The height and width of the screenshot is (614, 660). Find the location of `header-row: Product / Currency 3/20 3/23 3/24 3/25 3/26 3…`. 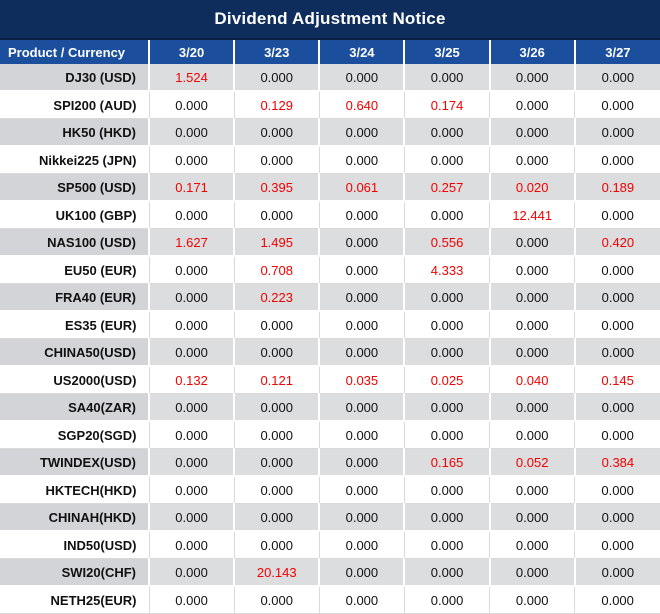

header-row: Product / Currency 3/20 3/23 3/24 3/25 3/26 3… is located at coordinates (330, 52).